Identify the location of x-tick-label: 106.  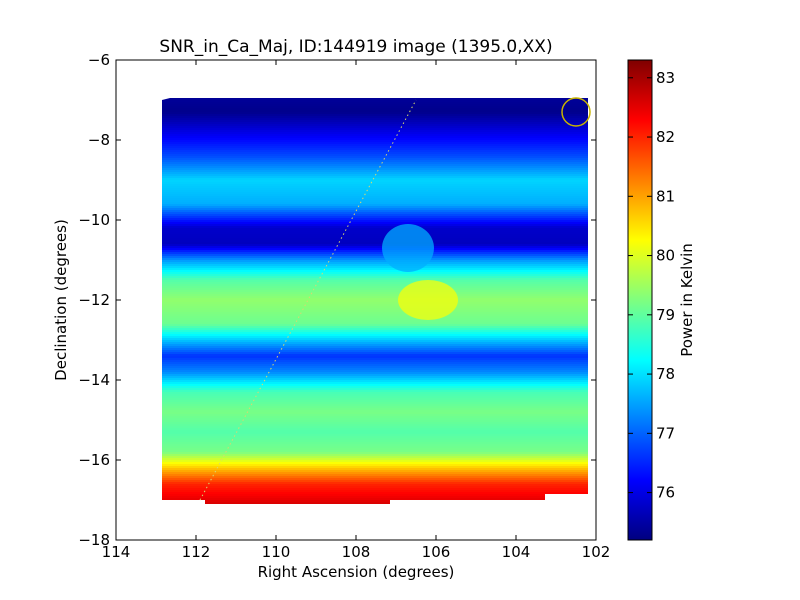
(436, 552).